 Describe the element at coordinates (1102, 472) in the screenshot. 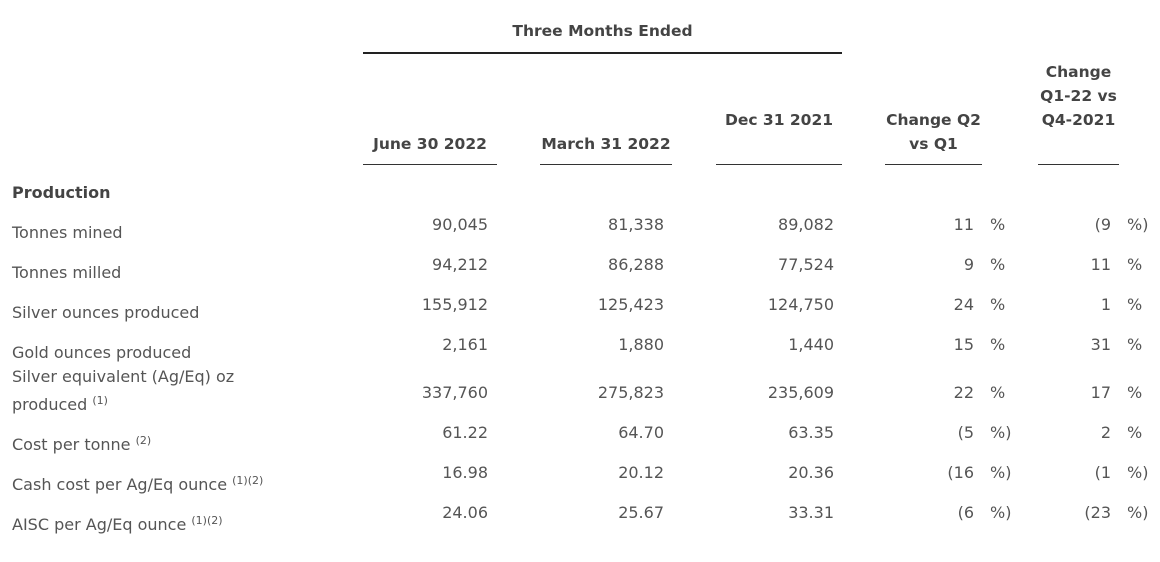

I see `cell-change-q1-q4: (1` at that location.